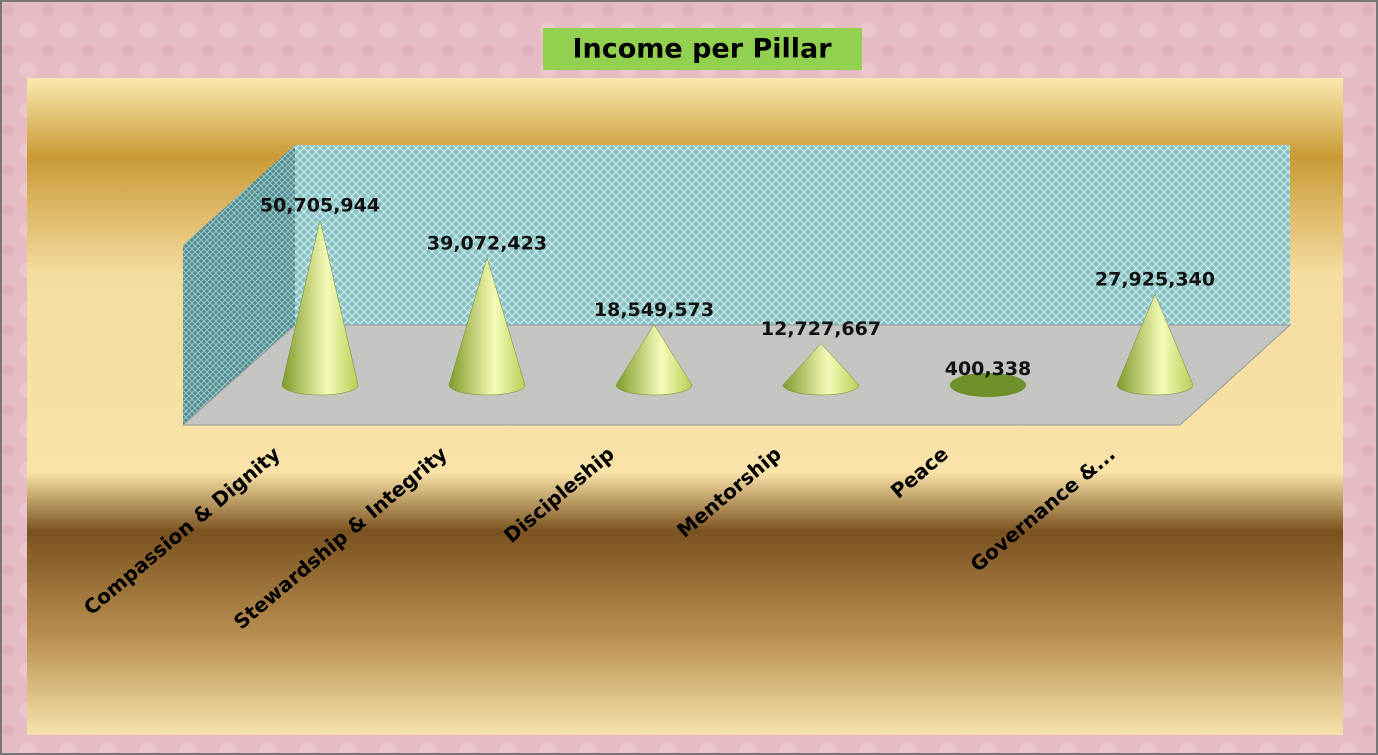 Image resolution: width=1378 pixels, height=755 pixels. What do you see at coordinates (239, 285) in the screenshot?
I see `side-wall` at bounding box center [239, 285].